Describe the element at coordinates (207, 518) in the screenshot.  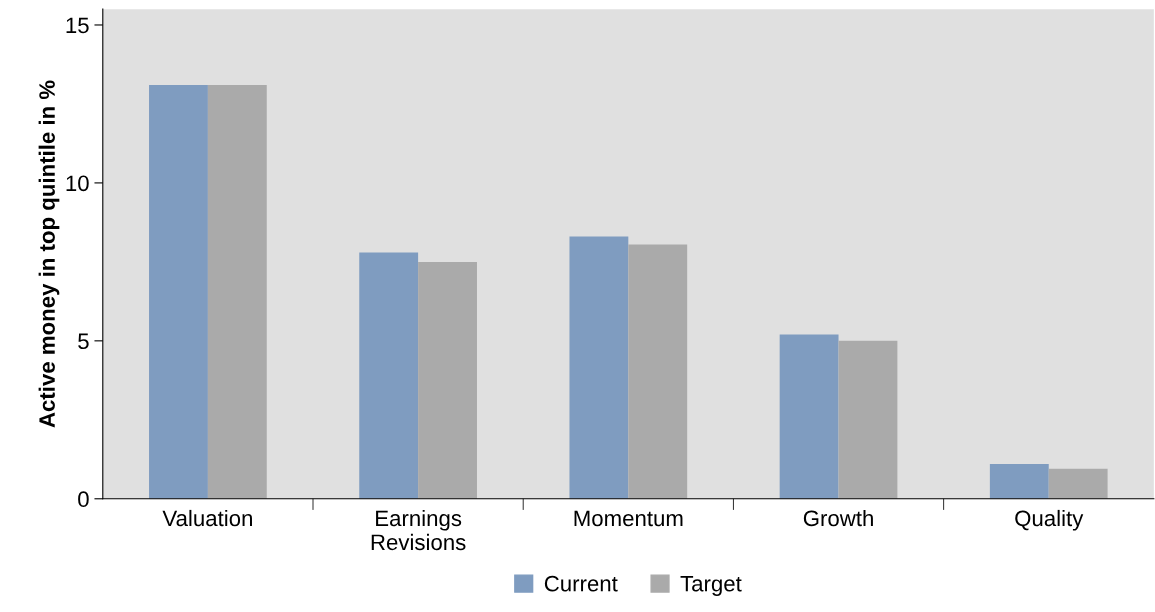
I see `x-tick-label: Valuation` at that location.